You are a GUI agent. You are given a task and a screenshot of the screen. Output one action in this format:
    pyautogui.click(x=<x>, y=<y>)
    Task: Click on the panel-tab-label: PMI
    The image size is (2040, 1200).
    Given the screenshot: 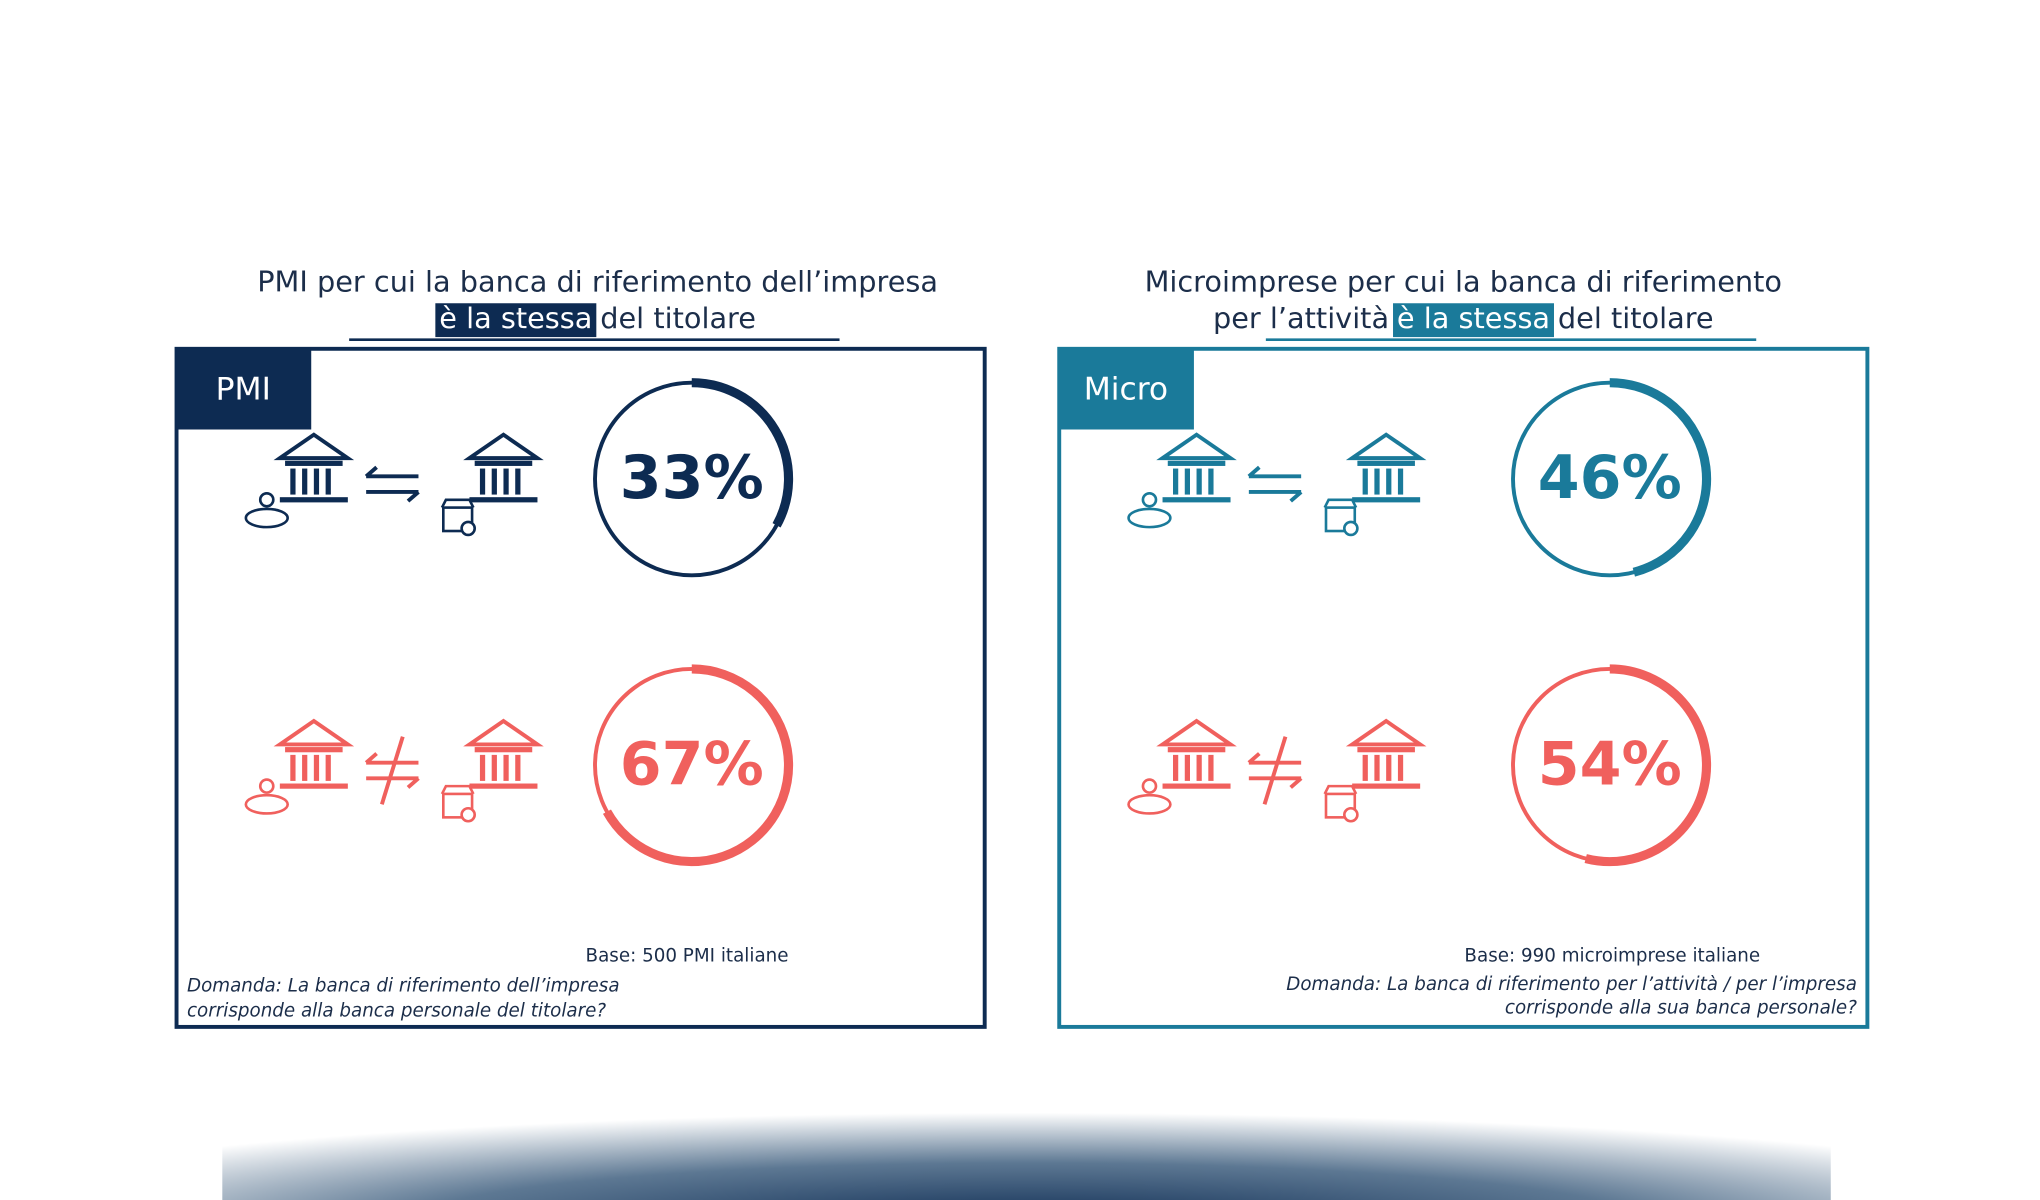 What is the action you would take?
    pyautogui.click(x=243, y=390)
    